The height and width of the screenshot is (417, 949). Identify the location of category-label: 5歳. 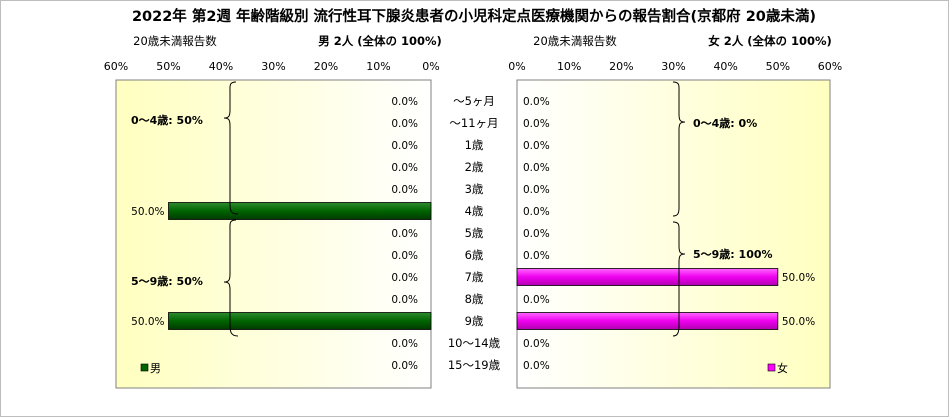
(474, 233).